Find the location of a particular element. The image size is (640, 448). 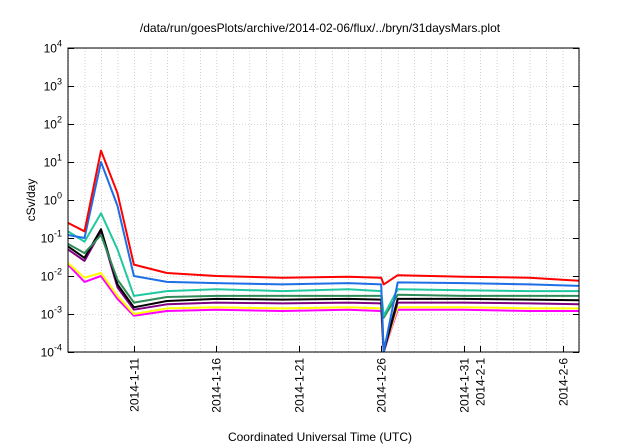

y-tick-label: 10⁰ is located at coordinates (53, 199).